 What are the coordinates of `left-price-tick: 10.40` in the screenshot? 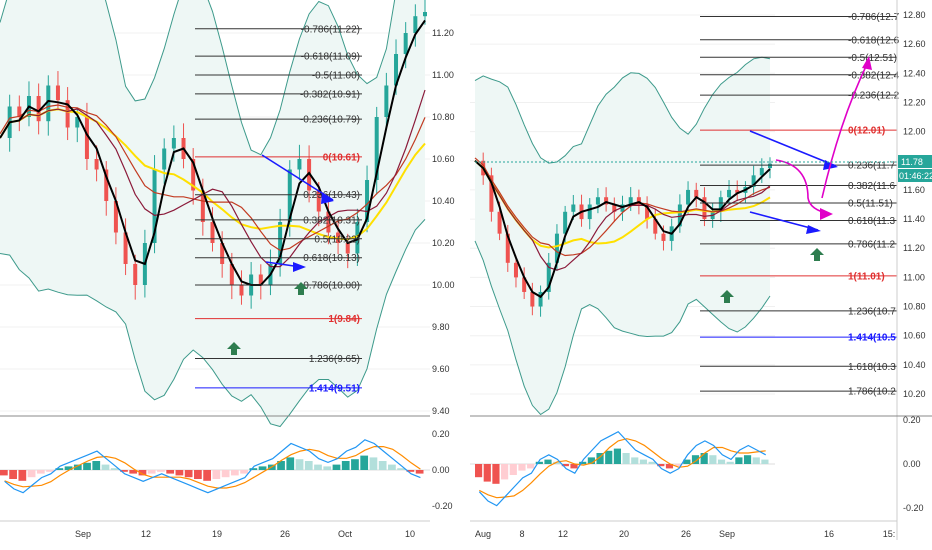 It's located at (443, 201).